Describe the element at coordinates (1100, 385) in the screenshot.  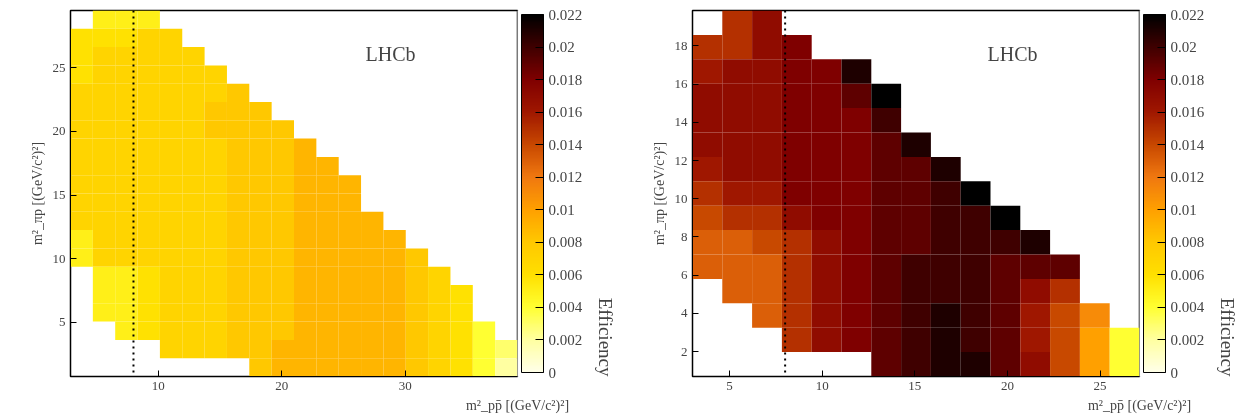
I see `x-tick-label: 25` at that location.